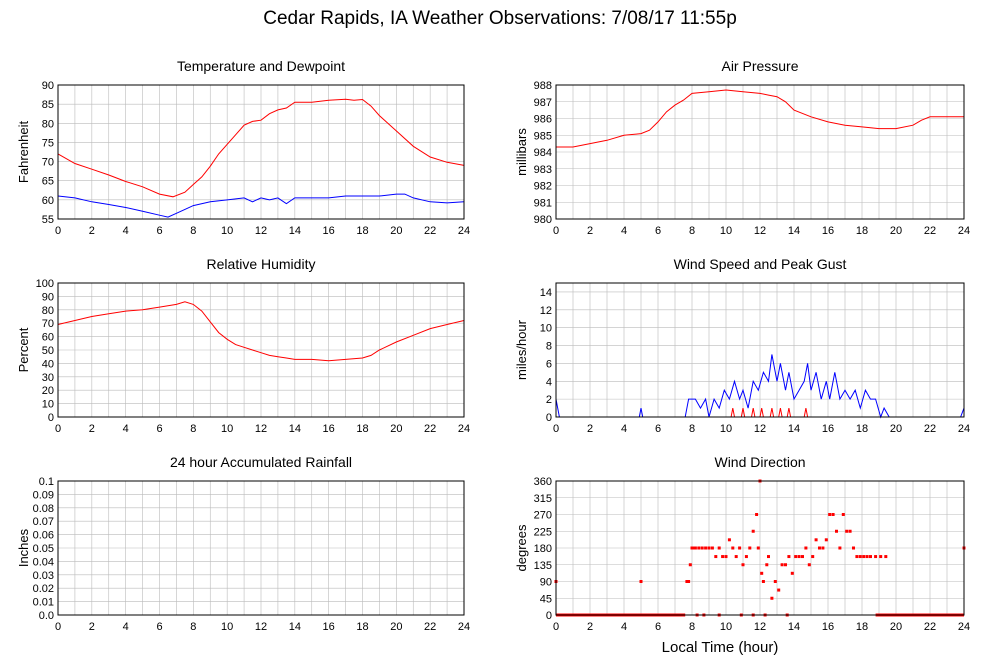 Image resolution: width=1000 pixels, height=660 pixels. What do you see at coordinates (23, 152) in the screenshot?
I see `y-axis-label: Fahrenheit` at bounding box center [23, 152].